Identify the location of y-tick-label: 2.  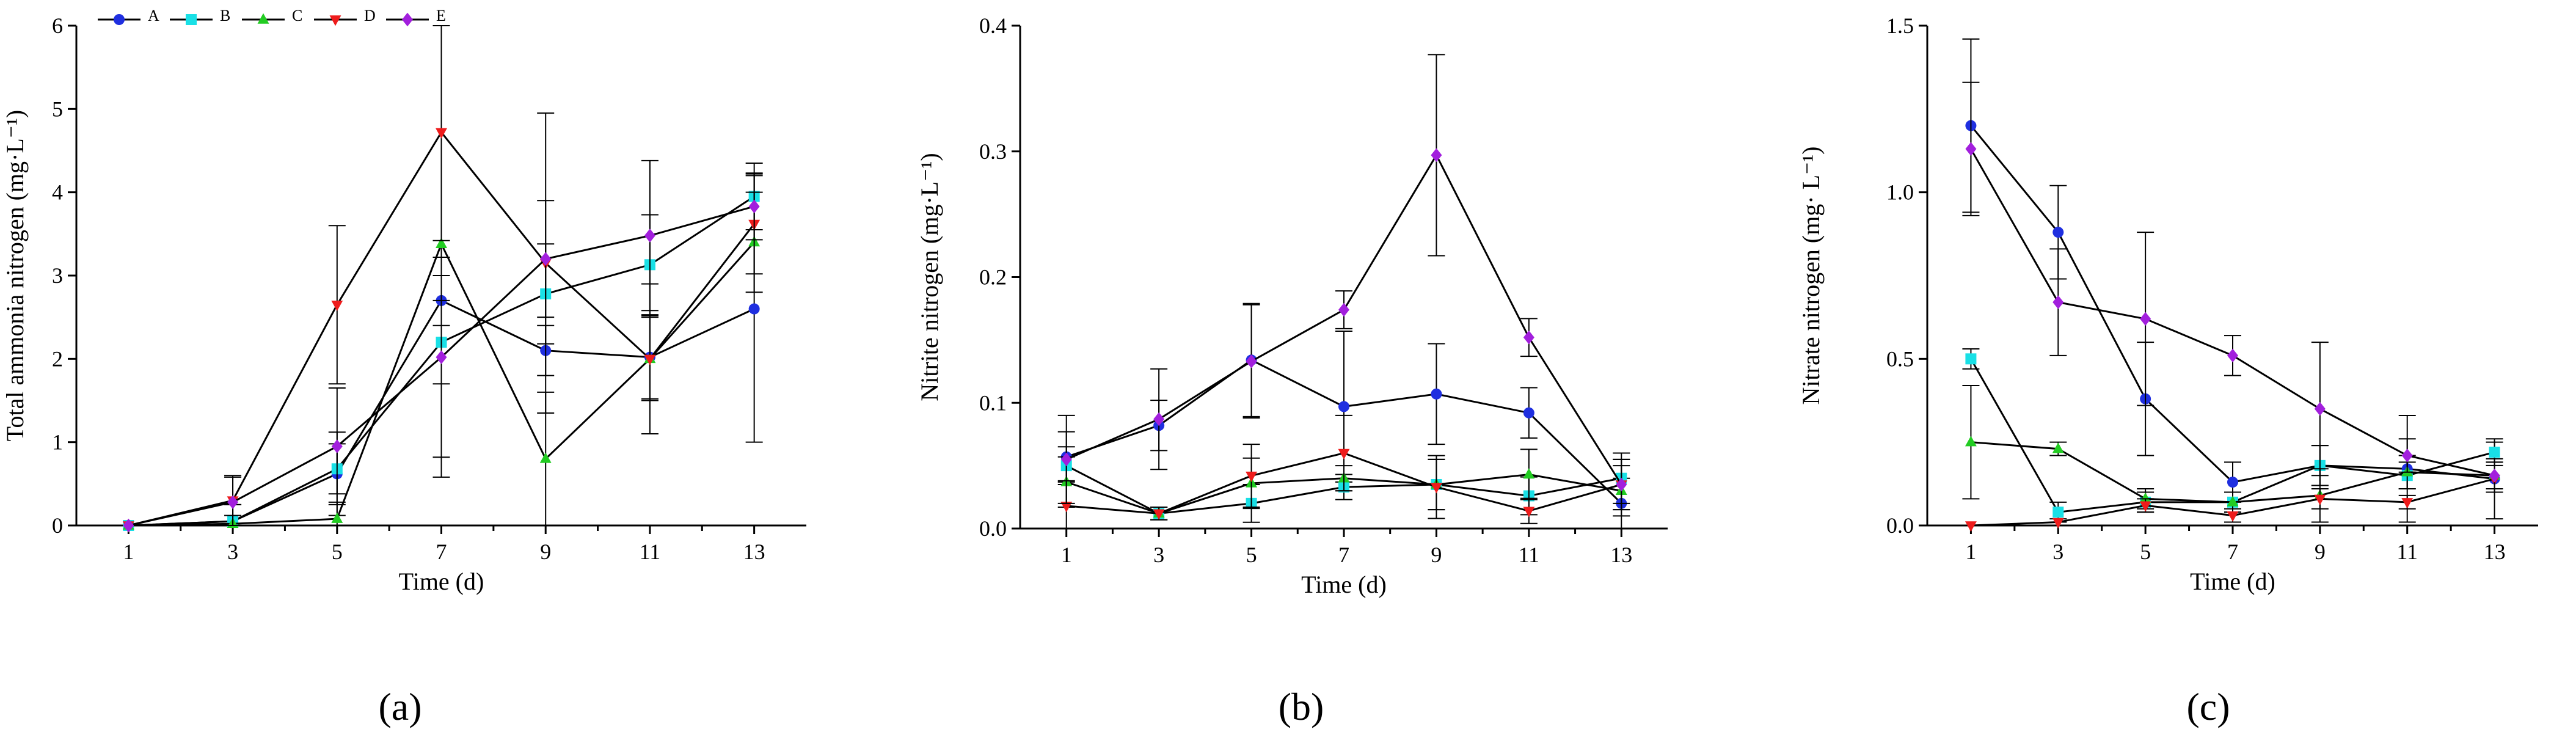
(57, 358).